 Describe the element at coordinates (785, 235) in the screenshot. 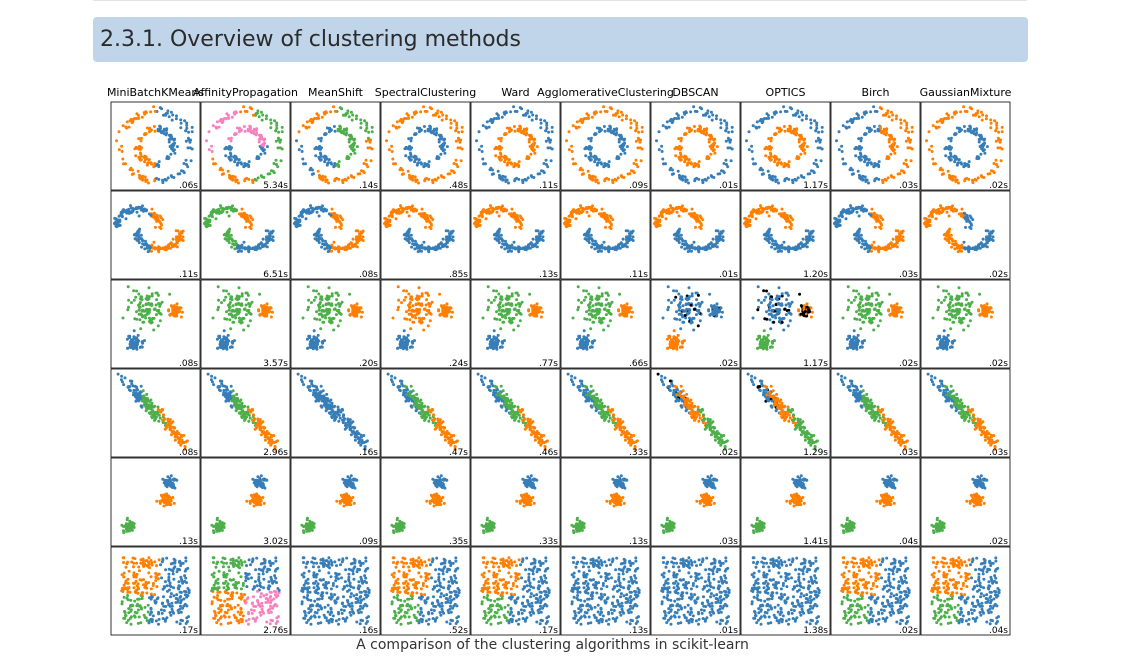

I see `panel-noisy_moons-optics: 1.20s` at that location.